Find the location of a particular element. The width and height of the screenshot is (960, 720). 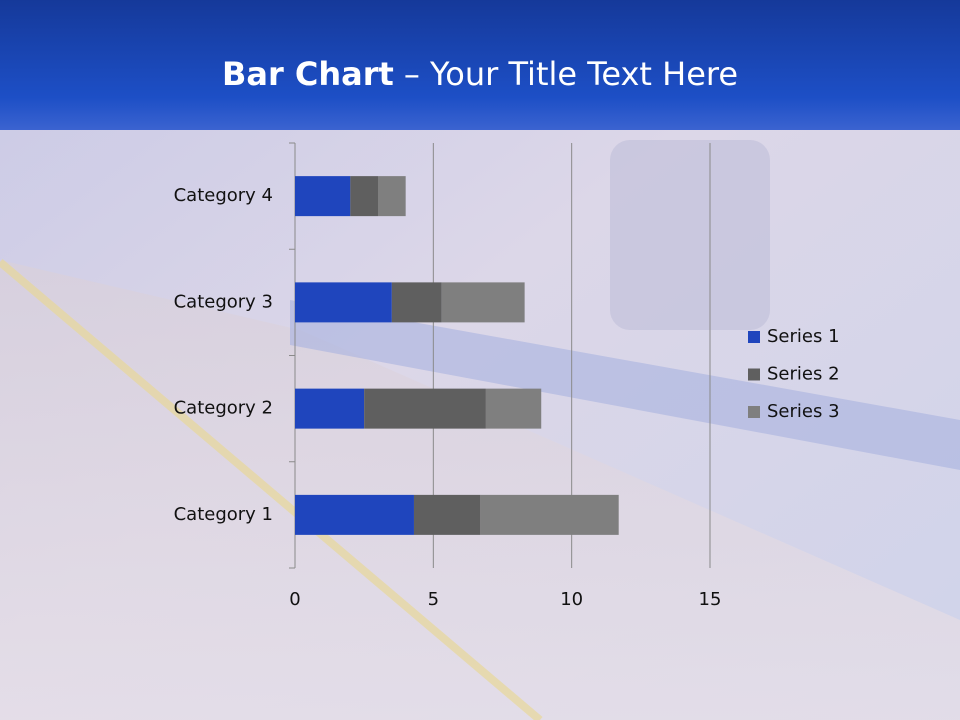

legend-label: Series 3 is located at coordinates (803, 411).